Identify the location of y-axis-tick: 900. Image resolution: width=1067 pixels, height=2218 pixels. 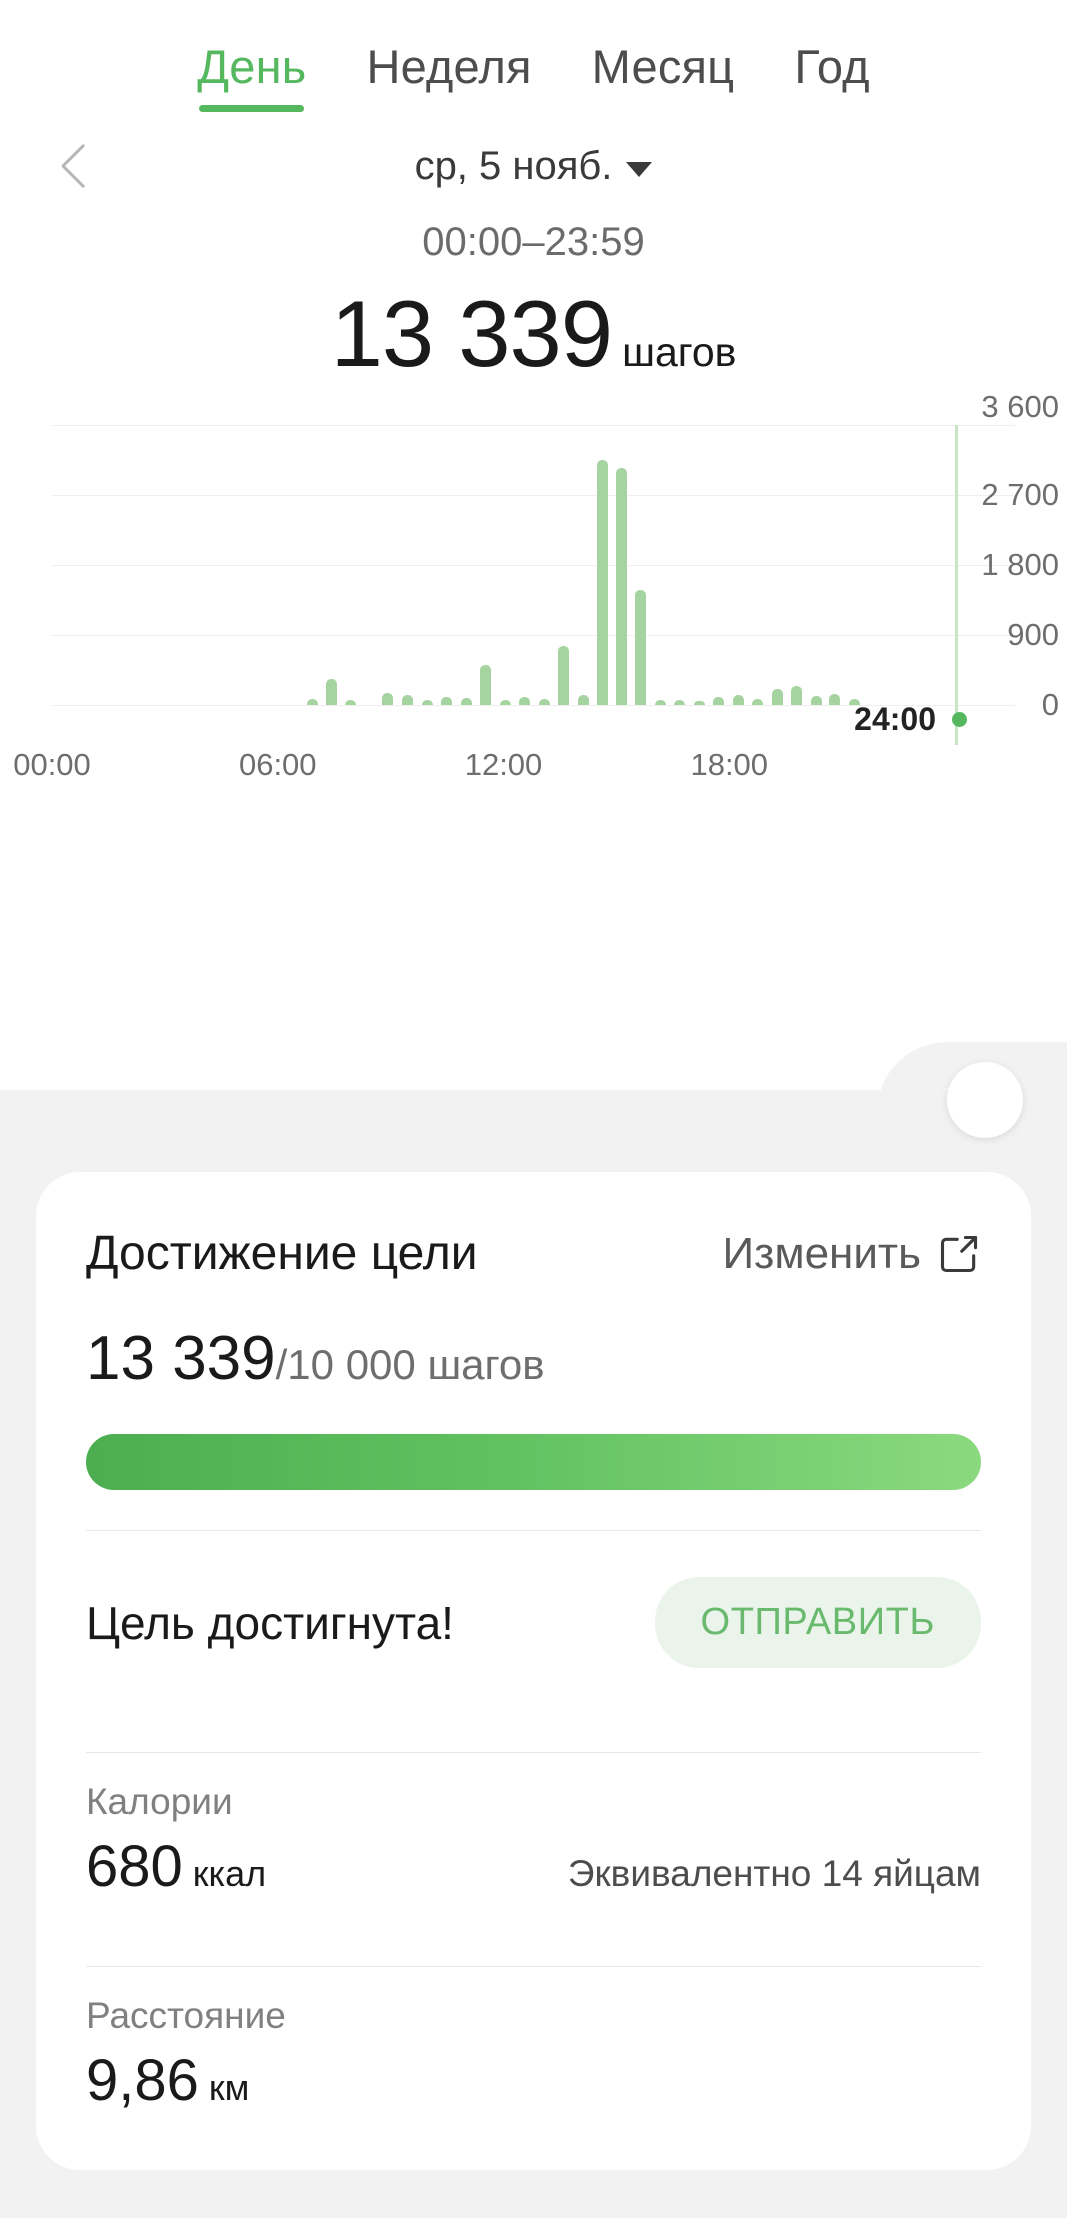
(1033, 634).